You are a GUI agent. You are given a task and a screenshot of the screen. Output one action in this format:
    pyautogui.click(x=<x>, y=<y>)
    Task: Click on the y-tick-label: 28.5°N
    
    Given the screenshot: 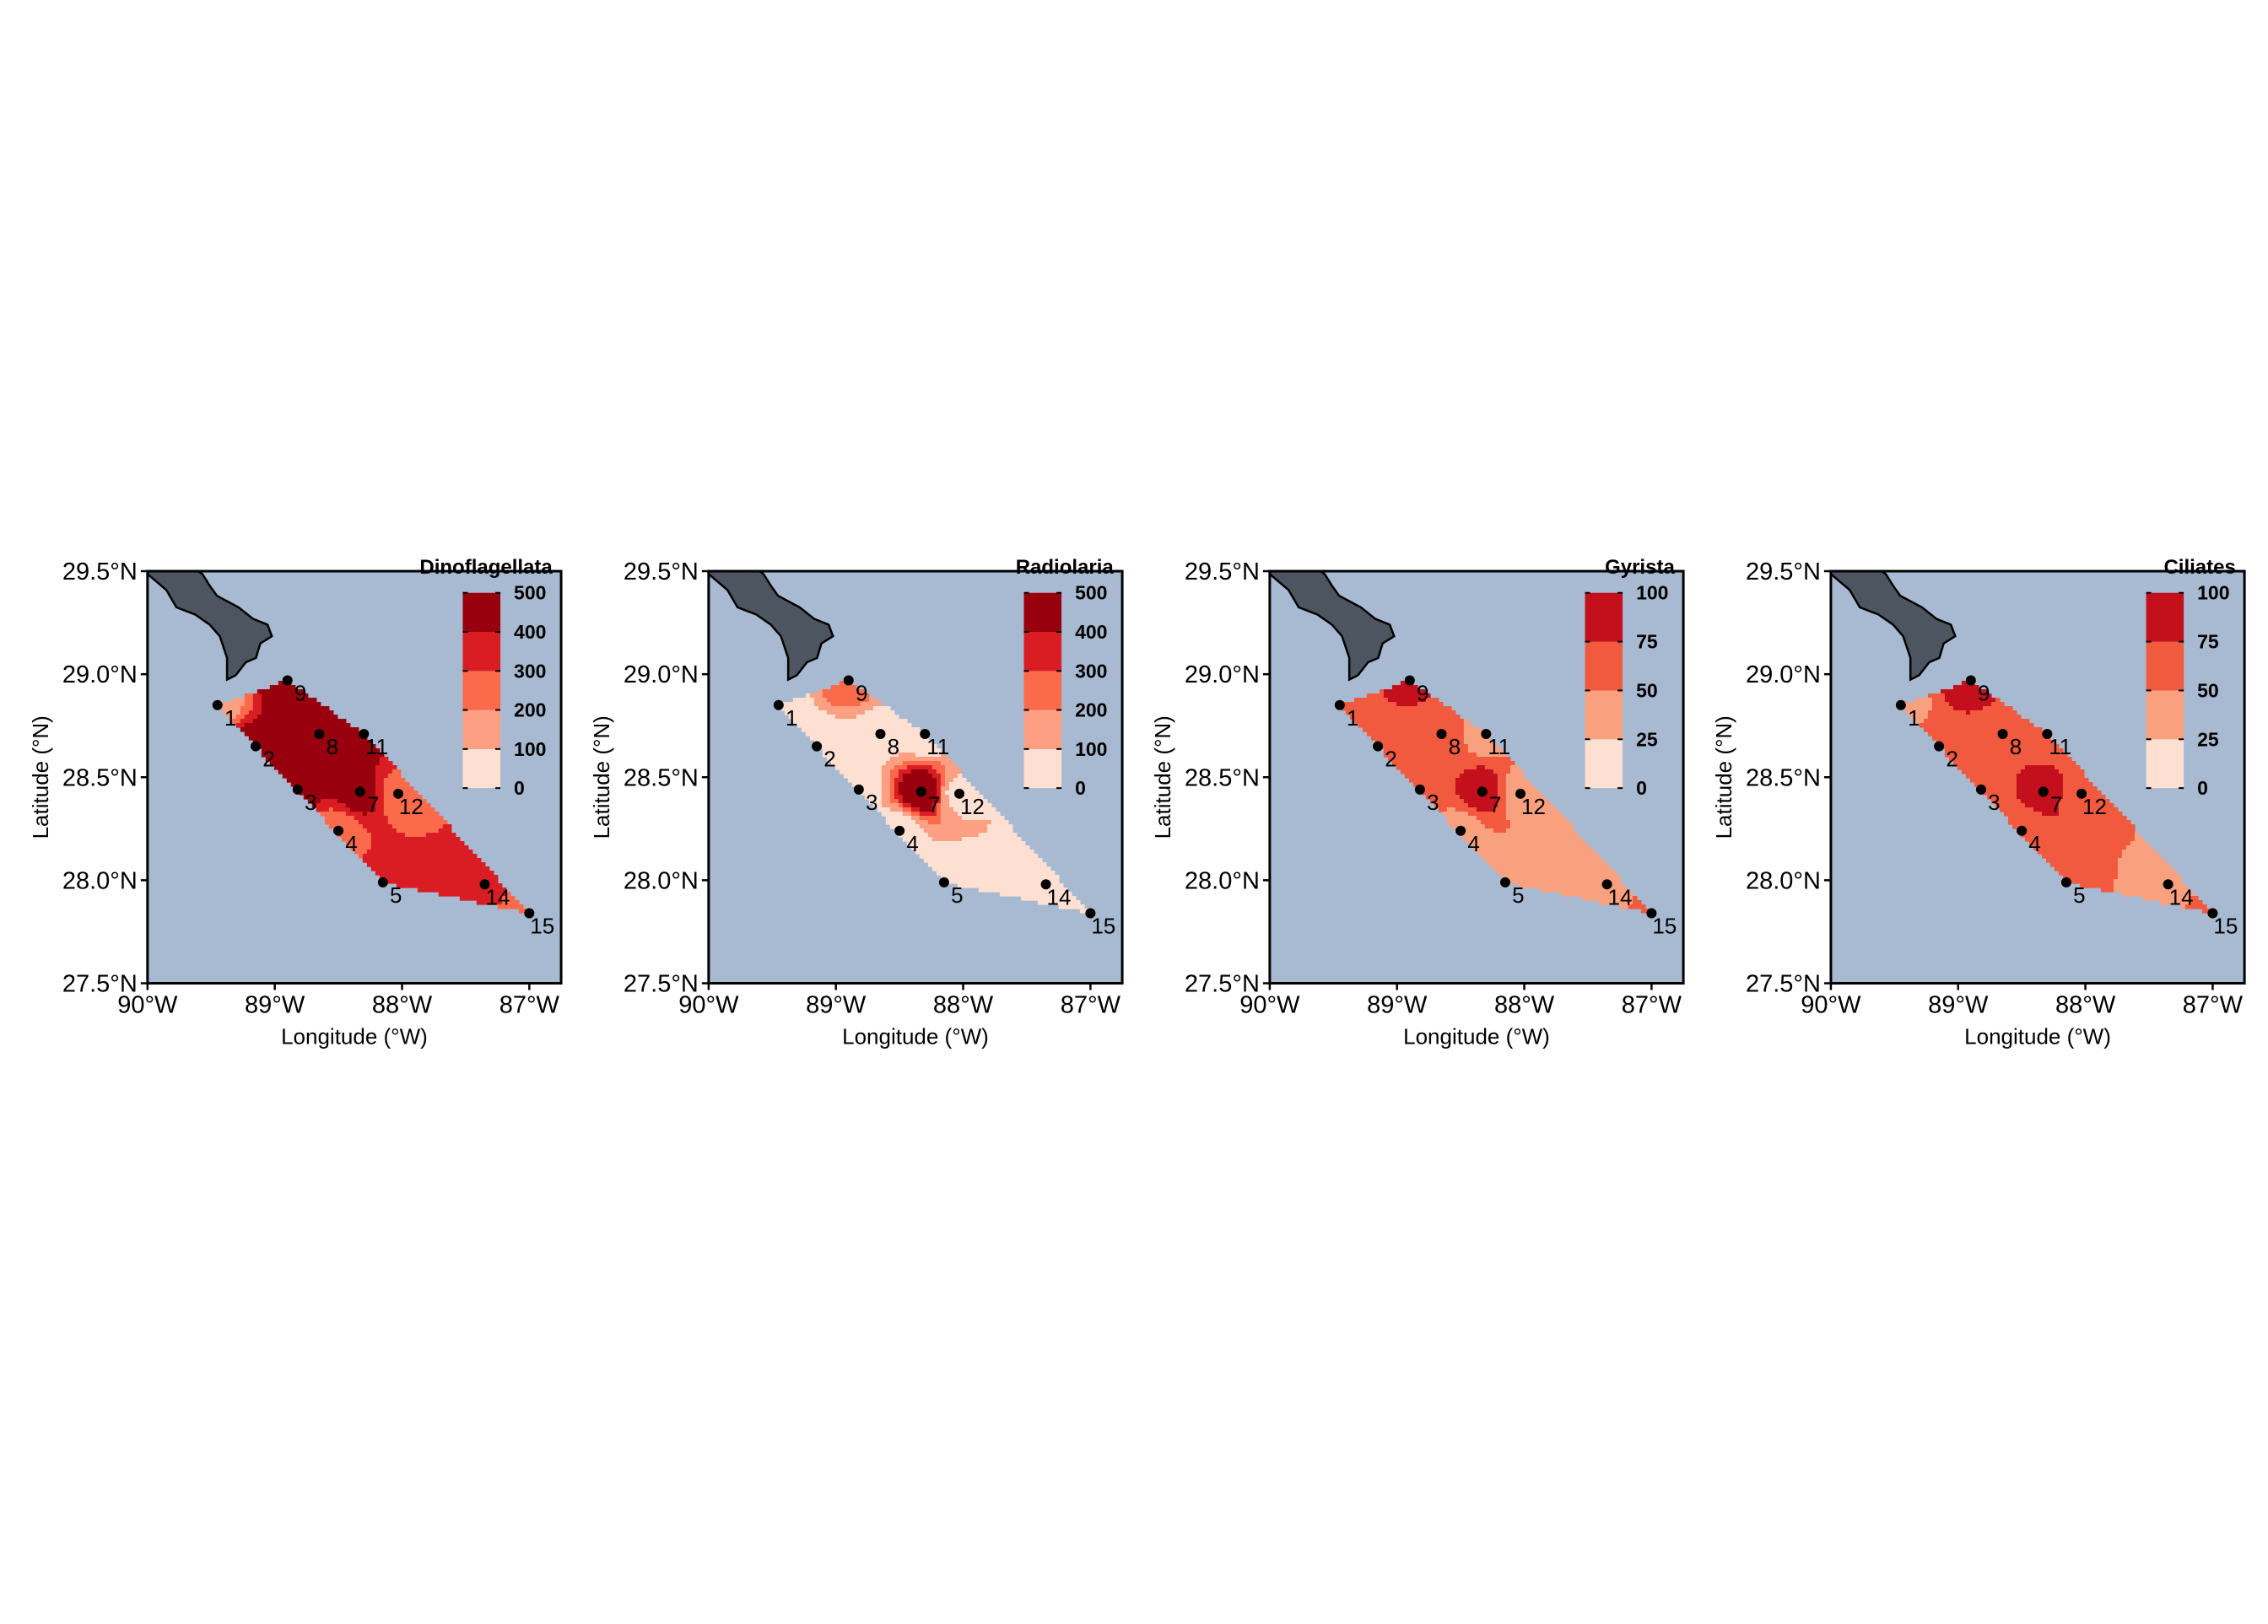 What is the action you would take?
    pyautogui.click(x=661, y=777)
    